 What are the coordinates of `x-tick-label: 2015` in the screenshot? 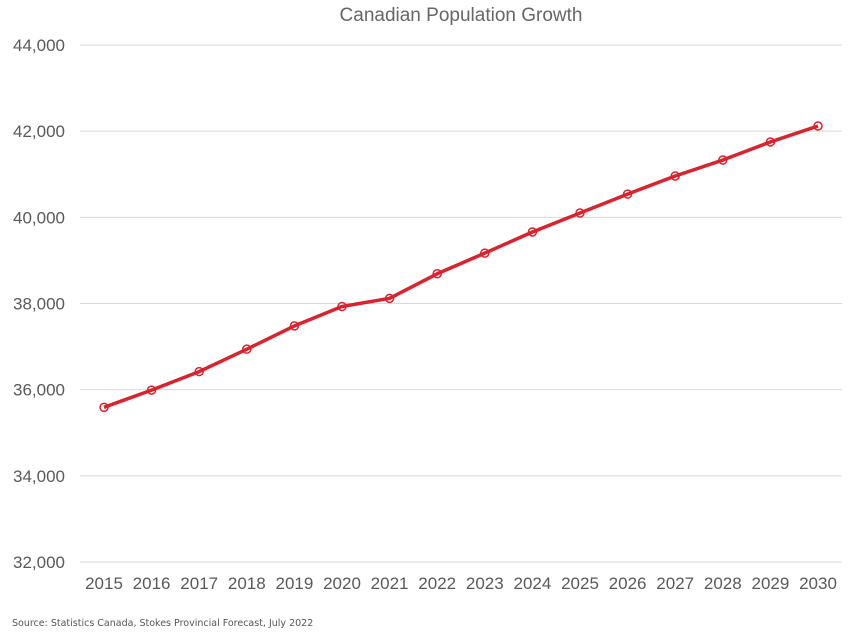 It's located at (104, 583).